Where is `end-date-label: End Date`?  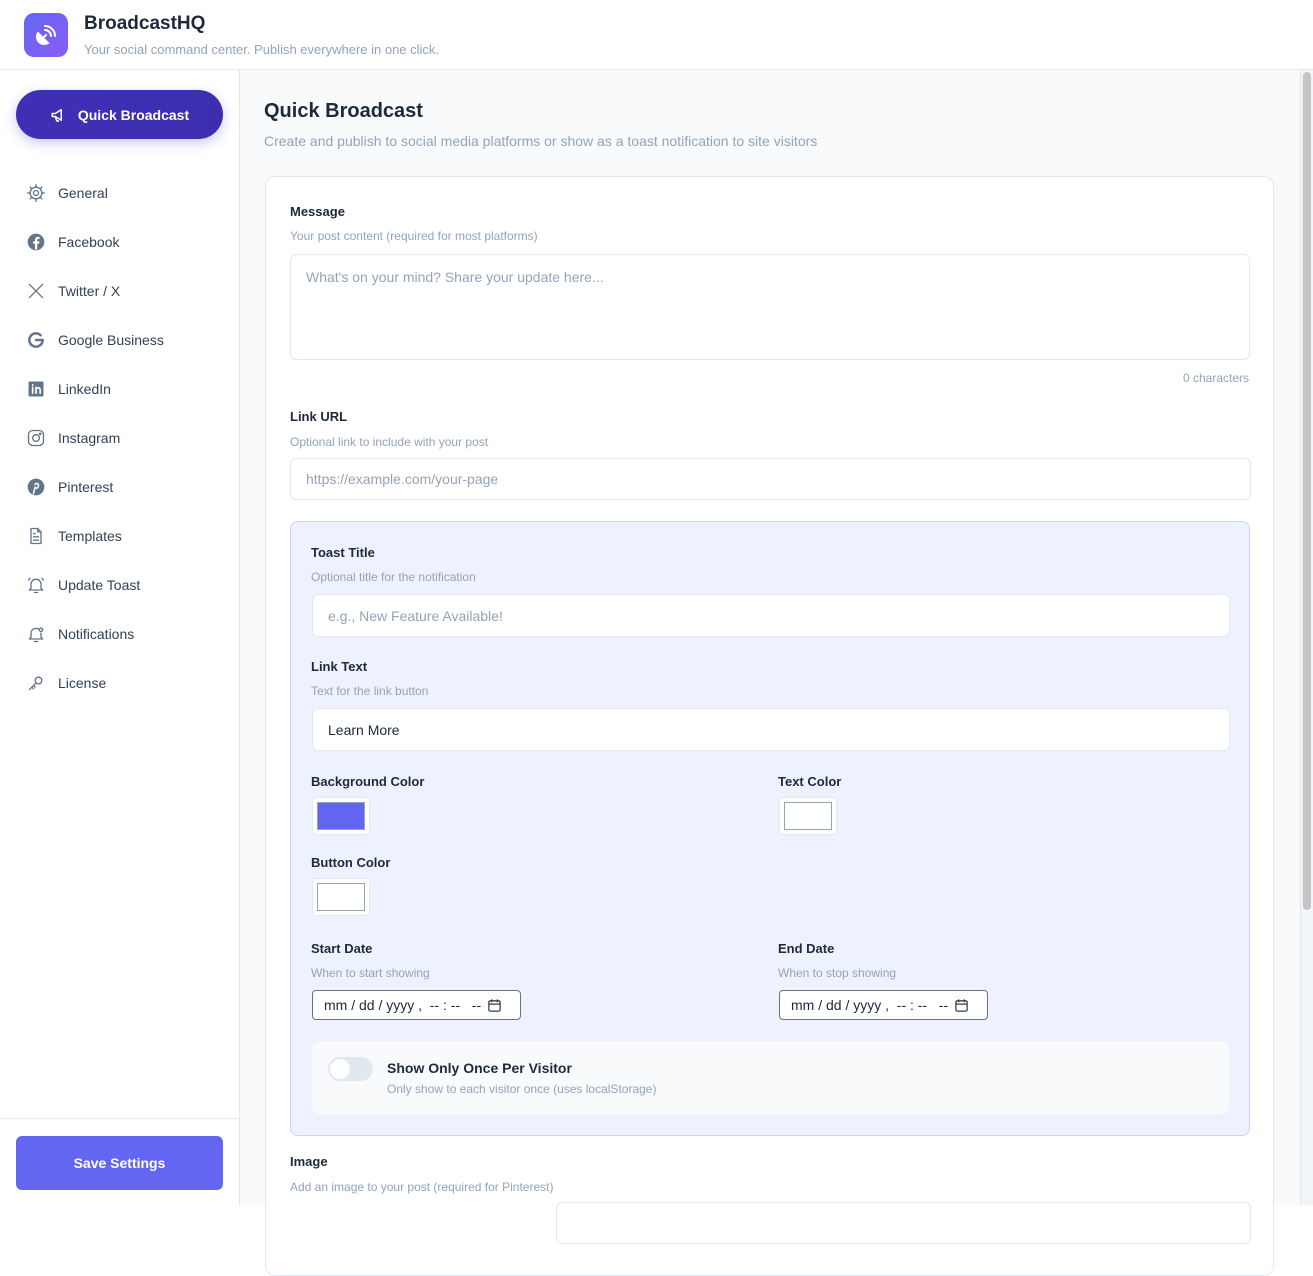 end-date-label: End Date is located at coordinates (806, 948).